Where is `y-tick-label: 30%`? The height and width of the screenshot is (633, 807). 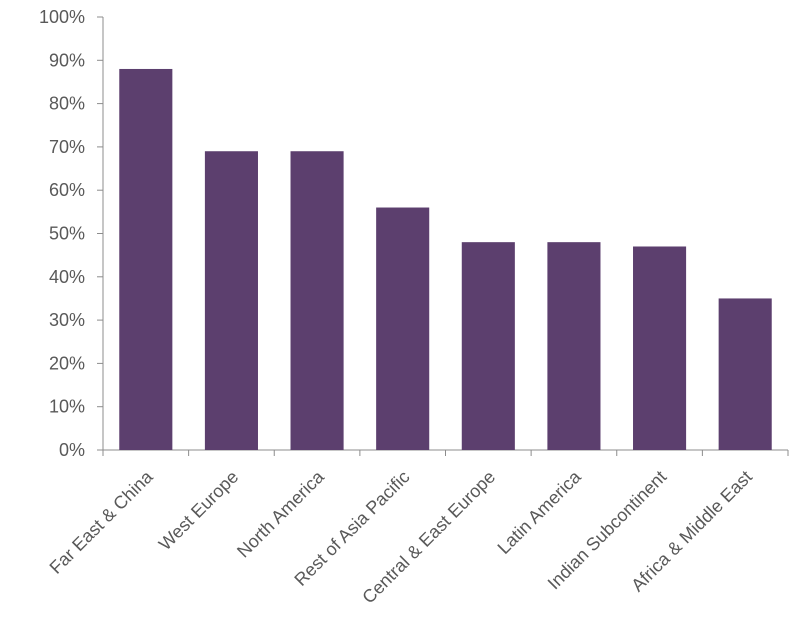
y-tick-label: 30% is located at coordinates (67, 320).